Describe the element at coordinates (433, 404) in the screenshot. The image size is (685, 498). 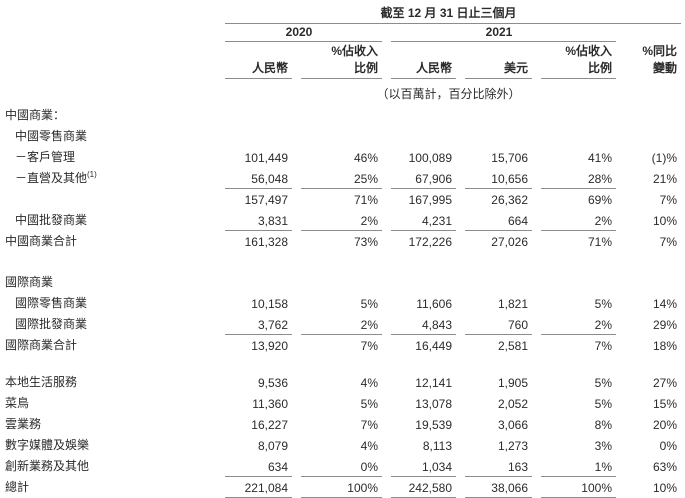
I see `cell-2021-rmb: 13,078` at that location.